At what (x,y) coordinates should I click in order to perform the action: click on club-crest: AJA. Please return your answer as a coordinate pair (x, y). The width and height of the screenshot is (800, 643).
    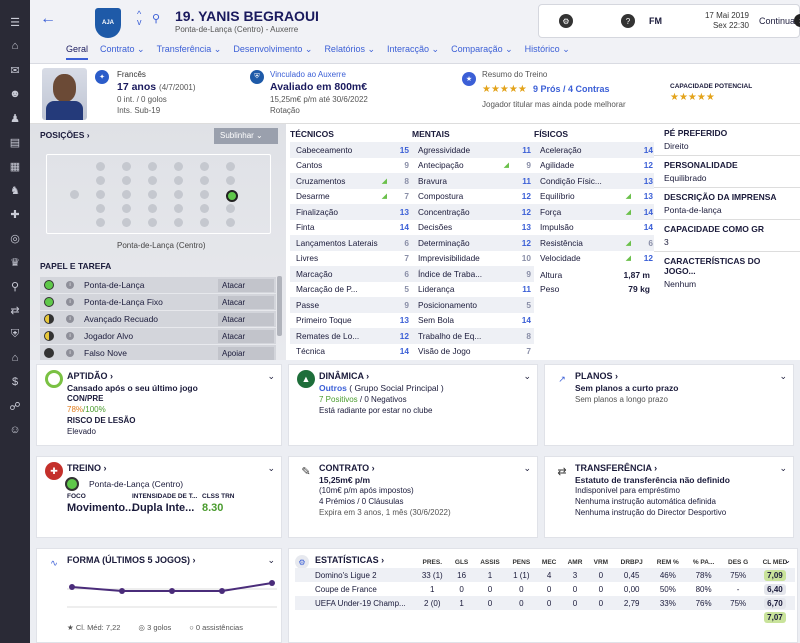
    Looking at the image, I should click on (108, 23).